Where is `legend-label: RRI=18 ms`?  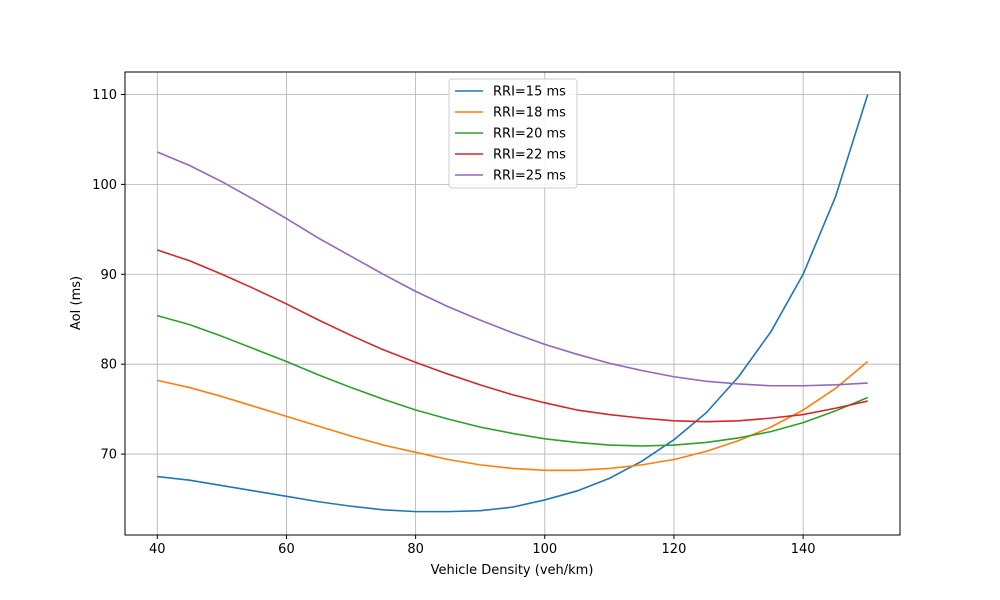
legend-label: RRI=18 ms is located at coordinates (529, 113).